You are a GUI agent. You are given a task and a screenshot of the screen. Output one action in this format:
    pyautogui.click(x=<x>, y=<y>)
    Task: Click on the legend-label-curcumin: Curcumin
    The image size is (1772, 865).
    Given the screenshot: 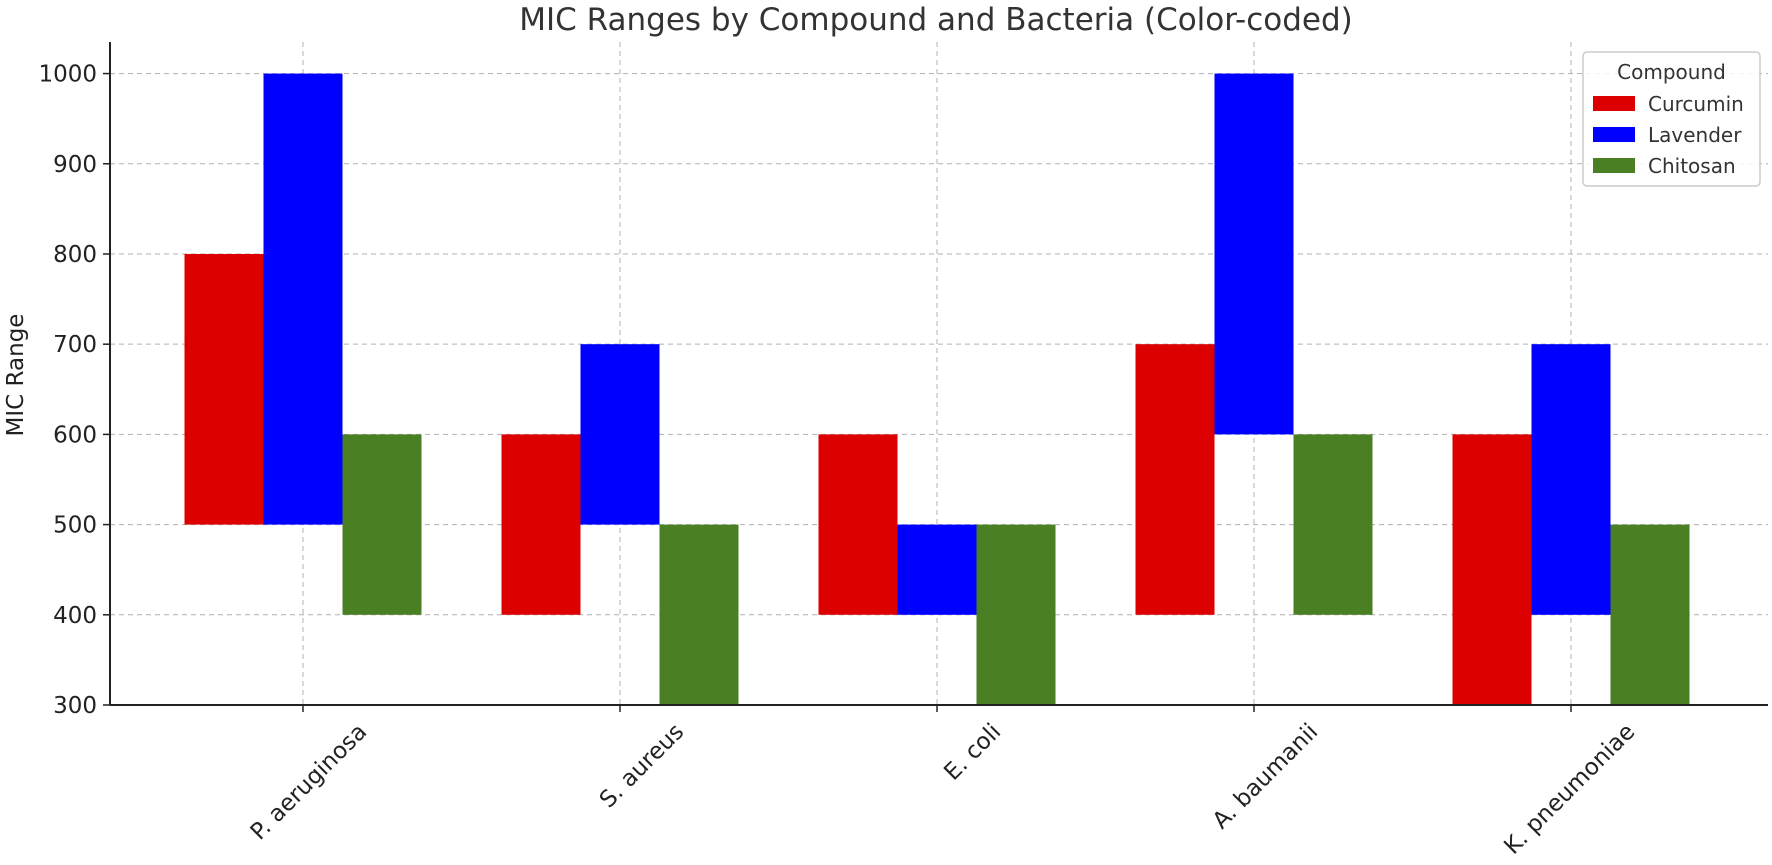 What is the action you would take?
    pyautogui.click(x=1696, y=104)
    